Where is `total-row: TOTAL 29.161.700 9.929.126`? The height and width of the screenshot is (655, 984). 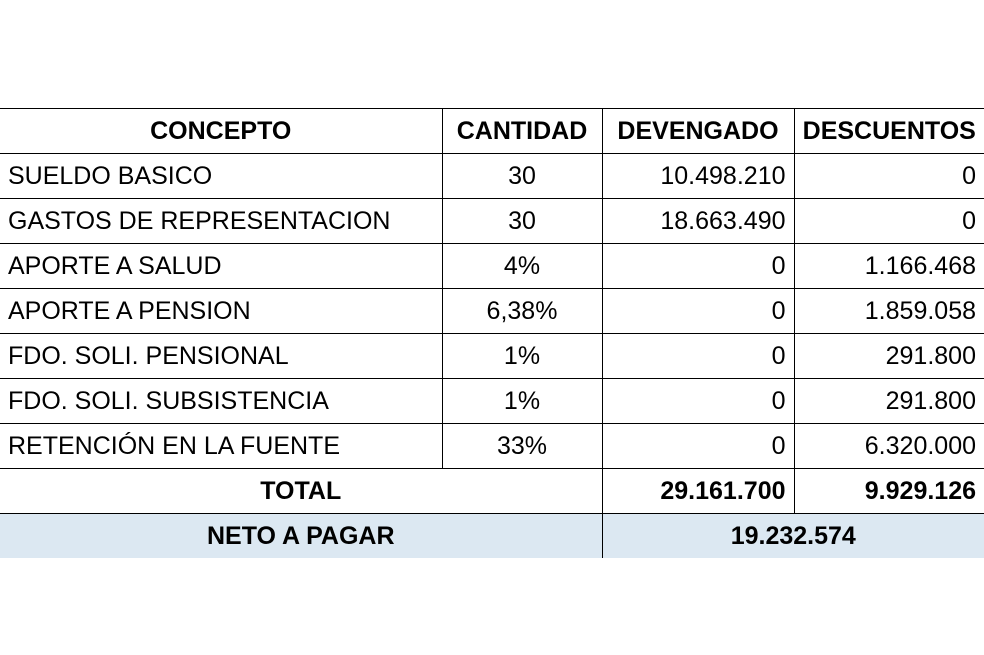 total-row: TOTAL 29.161.700 9.929.126 is located at coordinates (492, 491).